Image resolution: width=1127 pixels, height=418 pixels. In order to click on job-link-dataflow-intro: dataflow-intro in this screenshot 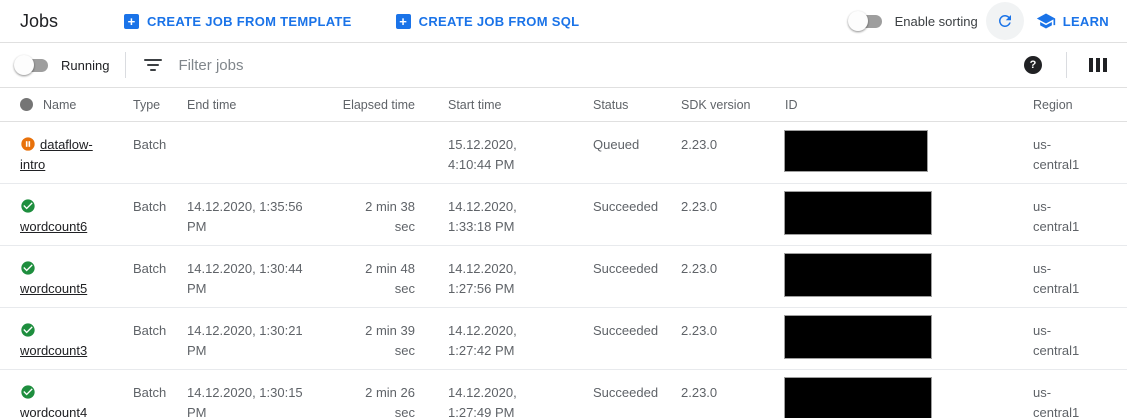, I will do `click(56, 154)`.